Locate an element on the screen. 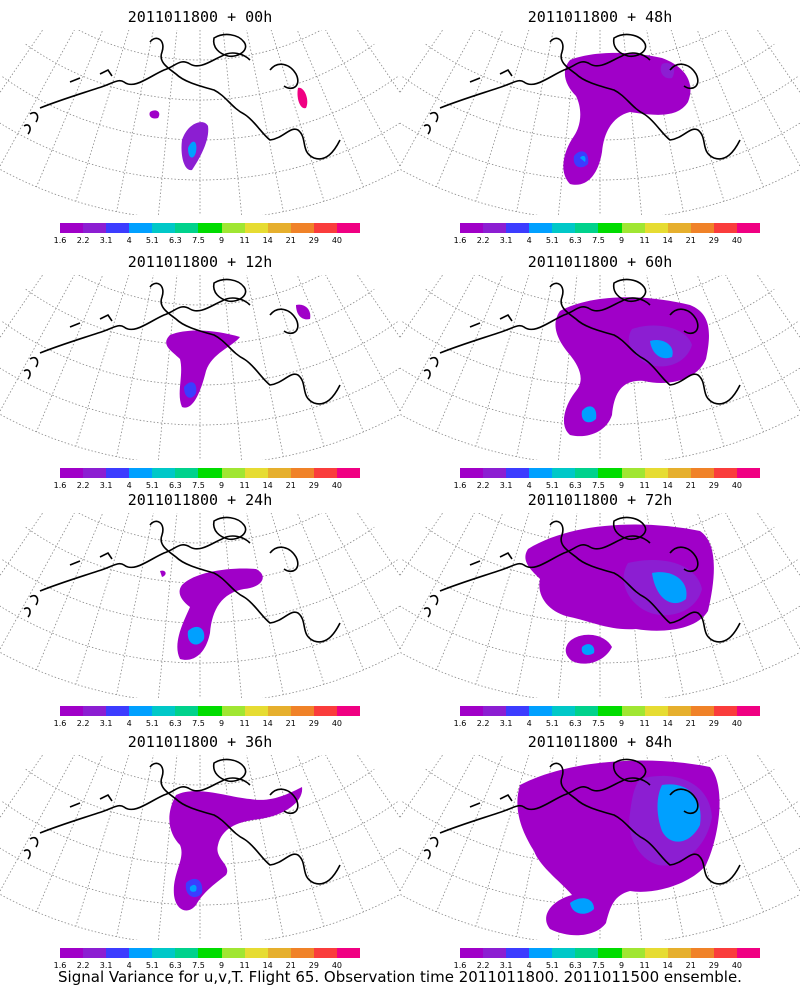 The width and height of the screenshot is (800, 1000). panel-title: 2011011800 + 84h is located at coordinates (600, 742).